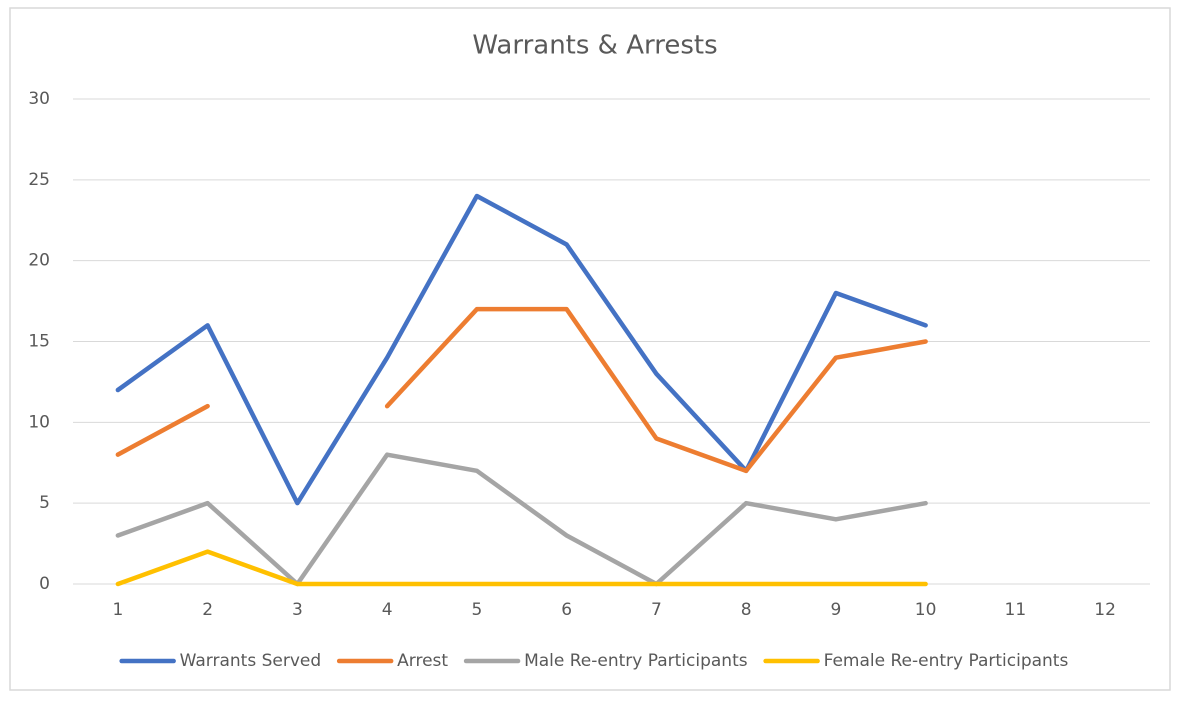 The image size is (1180, 701). I want to click on x-tick-label: 11, so click(1016, 610).